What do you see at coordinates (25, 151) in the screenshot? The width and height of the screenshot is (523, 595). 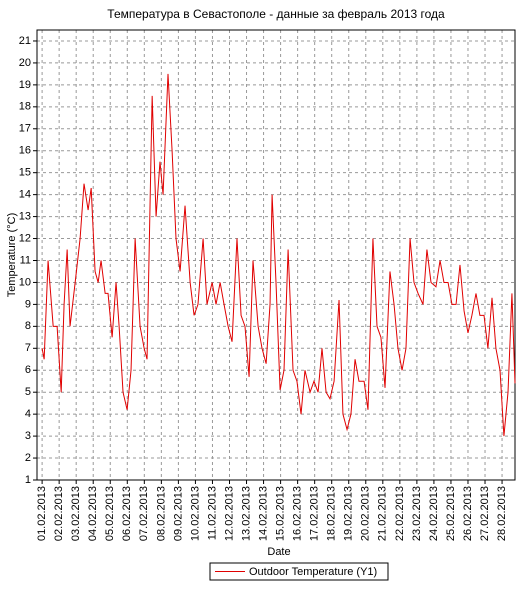 I see `y-tick-label: 16` at bounding box center [25, 151].